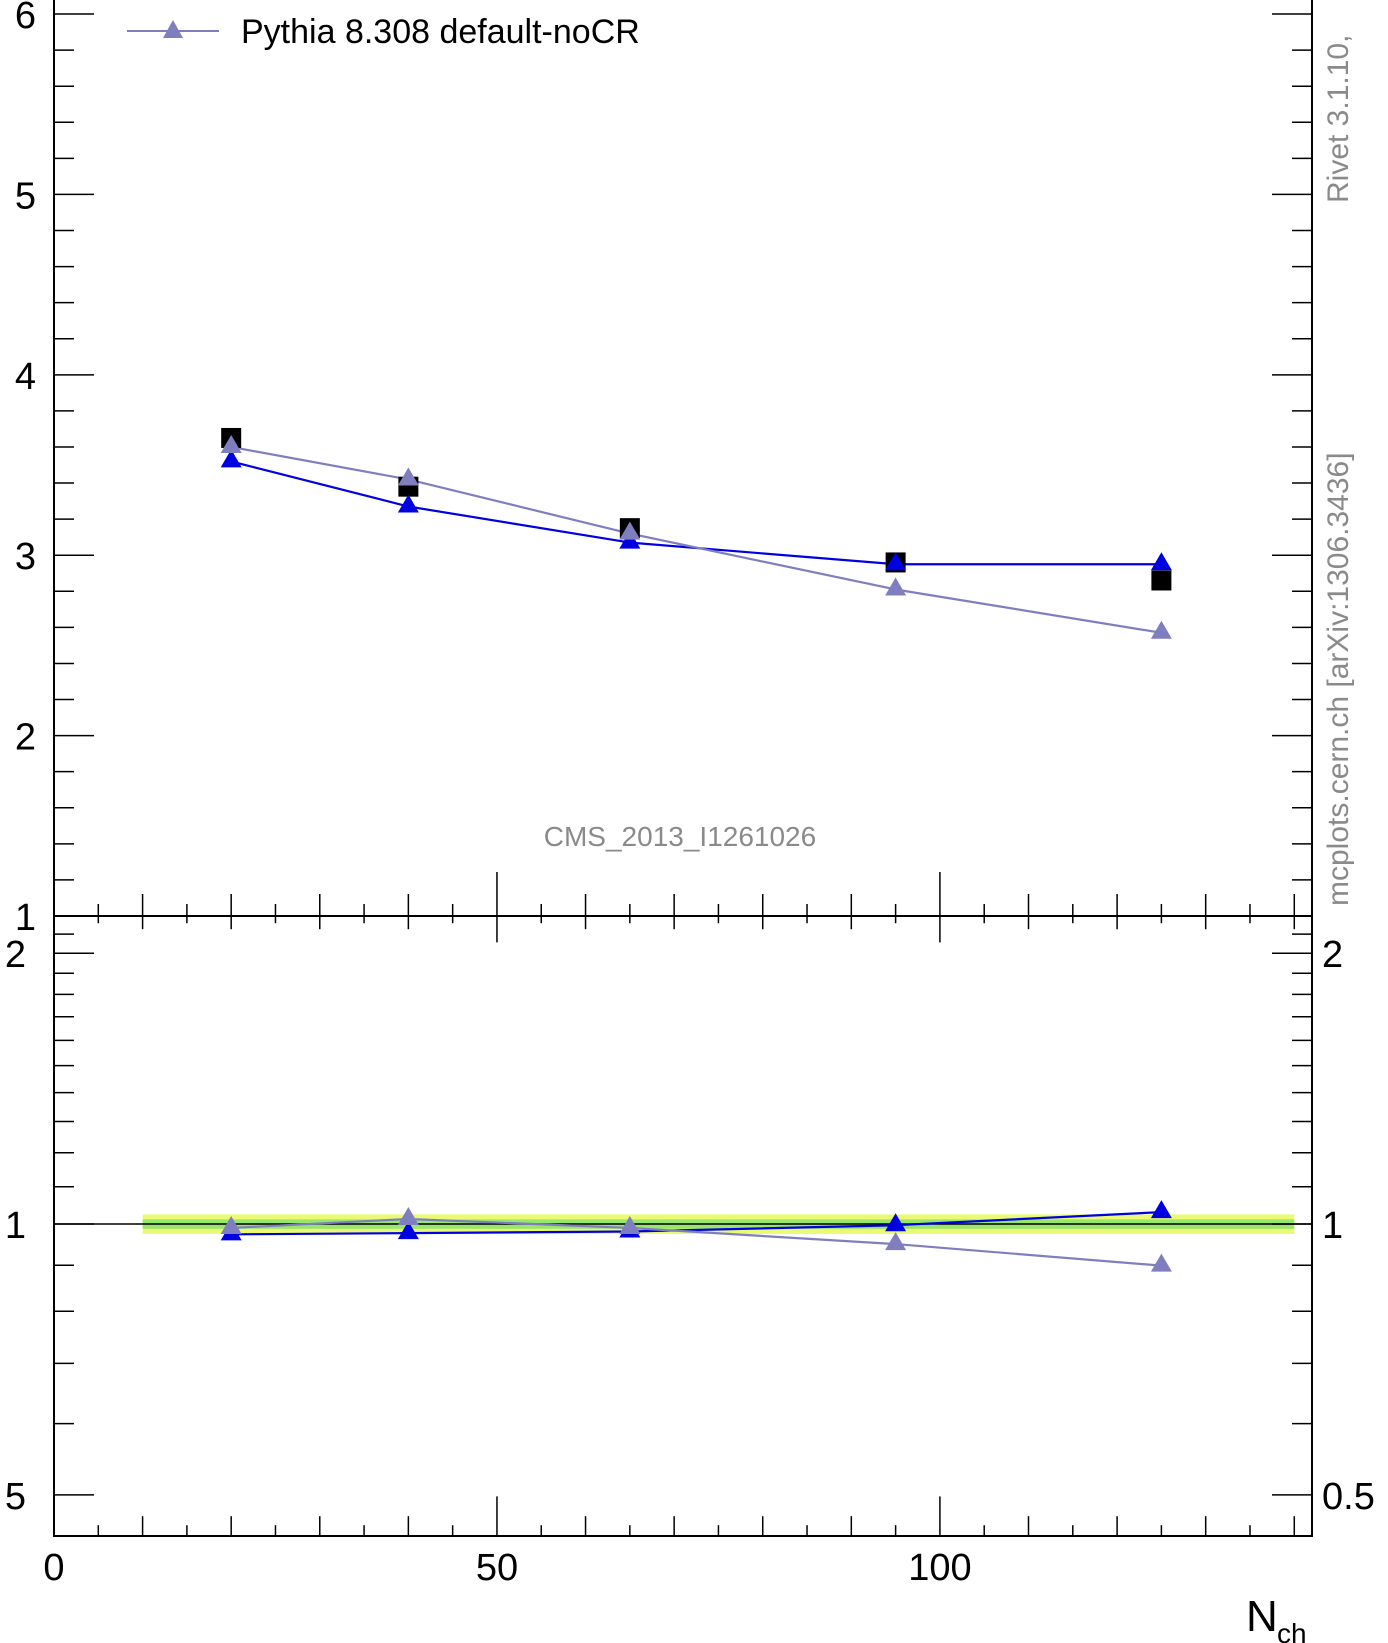 This screenshot has width=1388, height=1643. I want to click on ratio-left-tick-label: 1, so click(15, 1226).